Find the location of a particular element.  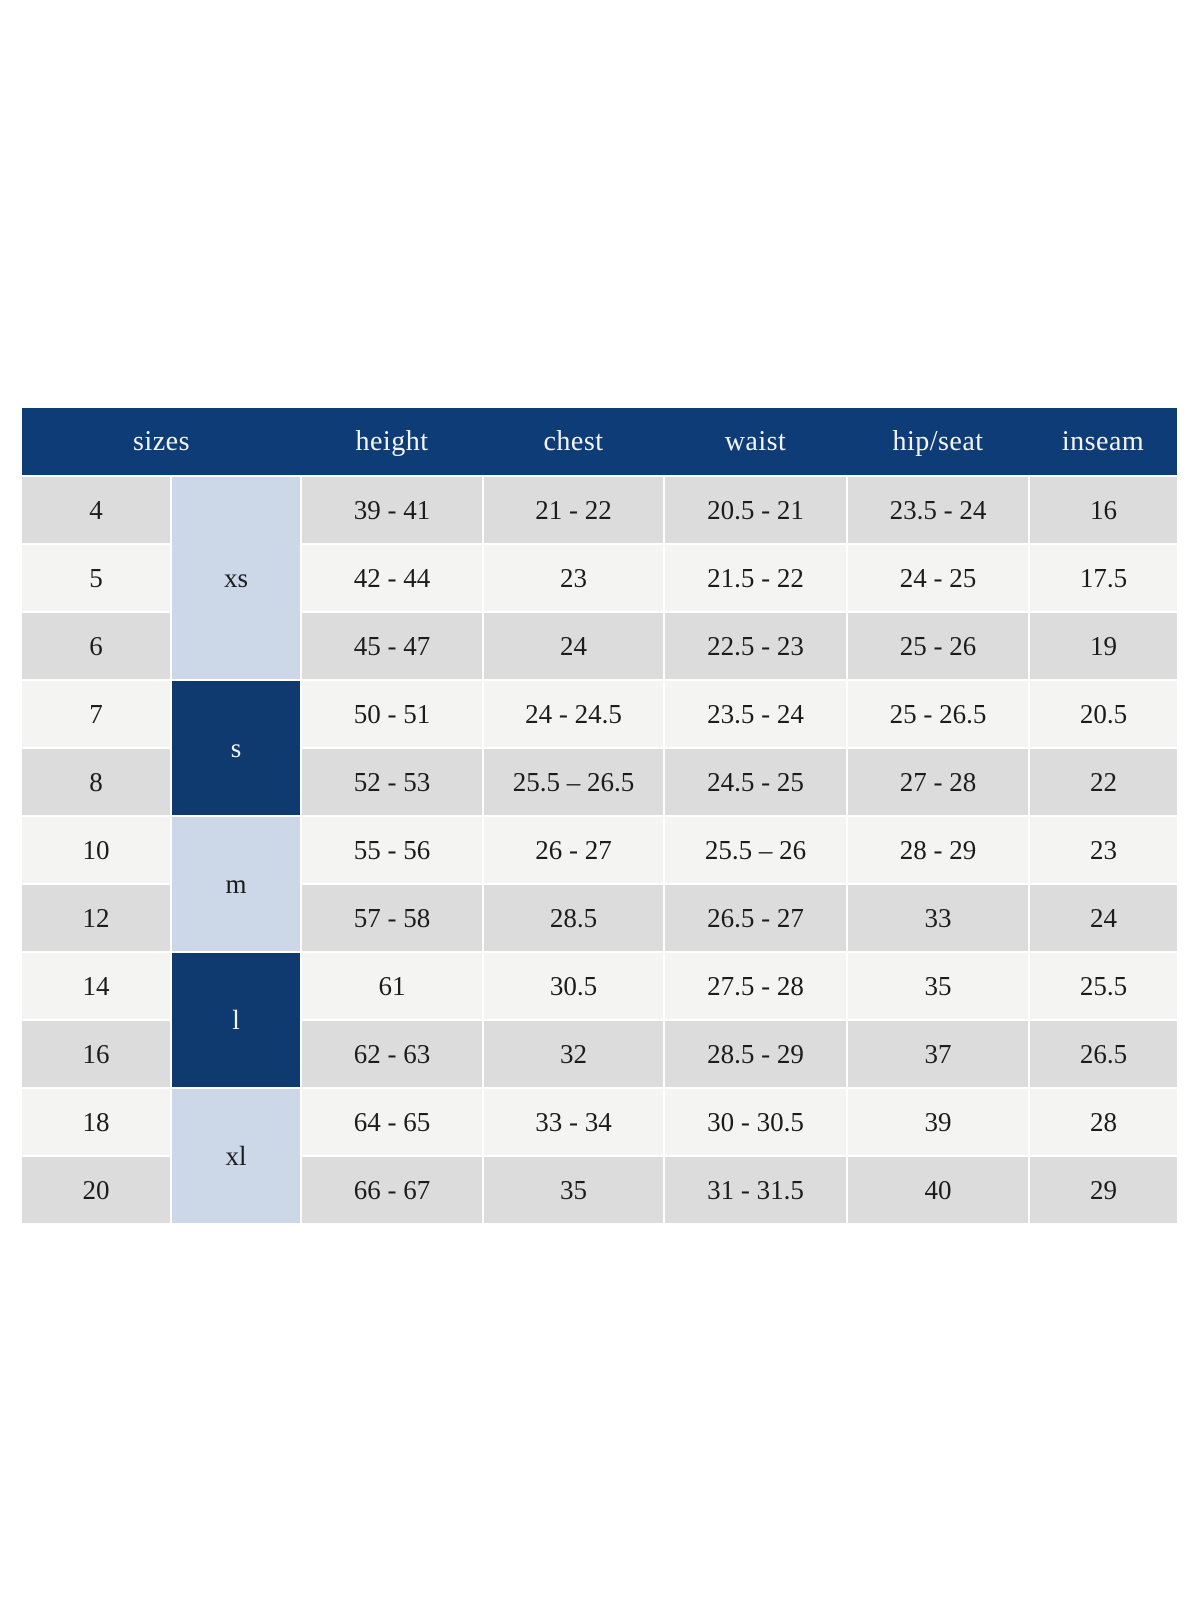

table-header: sizes height chest waist hip/seat inseam is located at coordinates (599, 441).